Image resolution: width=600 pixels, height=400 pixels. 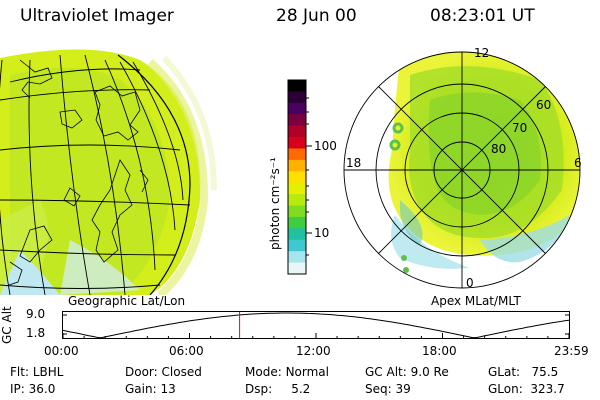 I want to click on mlt-label-18: 18, so click(x=354, y=163).